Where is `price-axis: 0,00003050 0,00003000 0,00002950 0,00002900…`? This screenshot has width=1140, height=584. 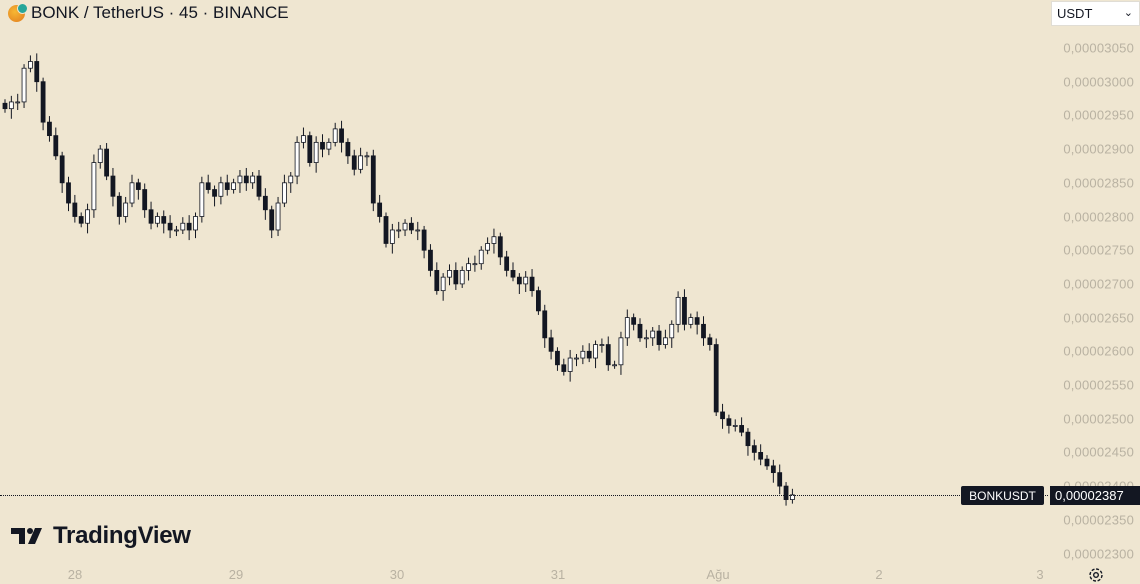
price-axis: 0,00003050 0,00003000 0,00002950 0,00002900… is located at coordinates (1094, 291).